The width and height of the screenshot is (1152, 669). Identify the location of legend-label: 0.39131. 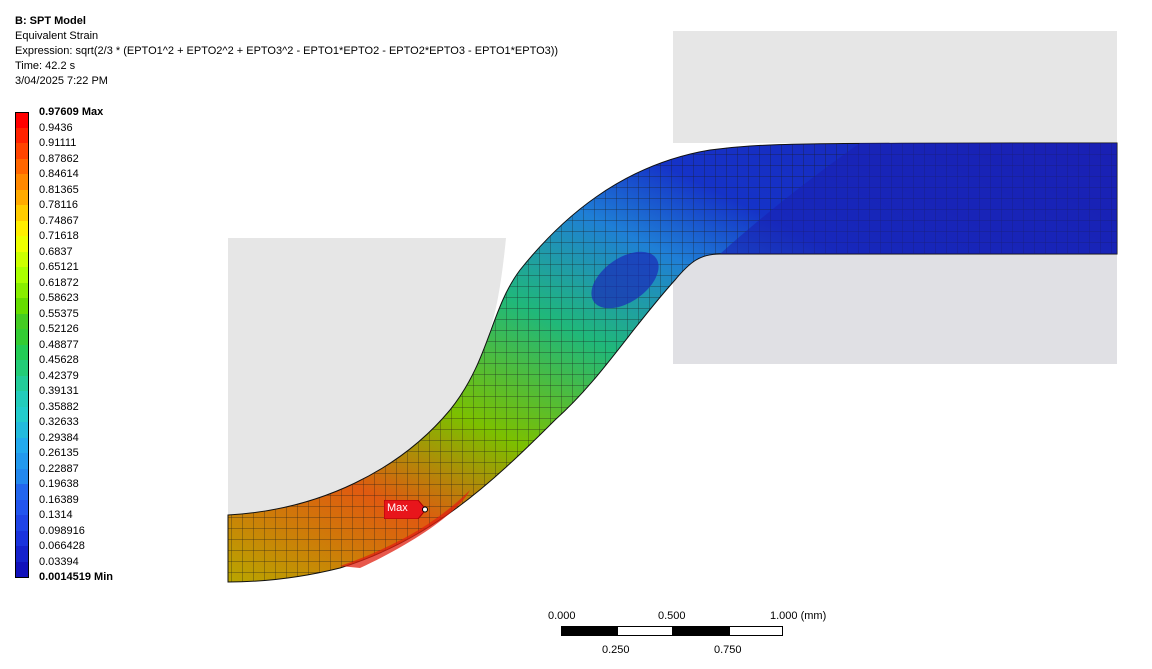
(59, 391).